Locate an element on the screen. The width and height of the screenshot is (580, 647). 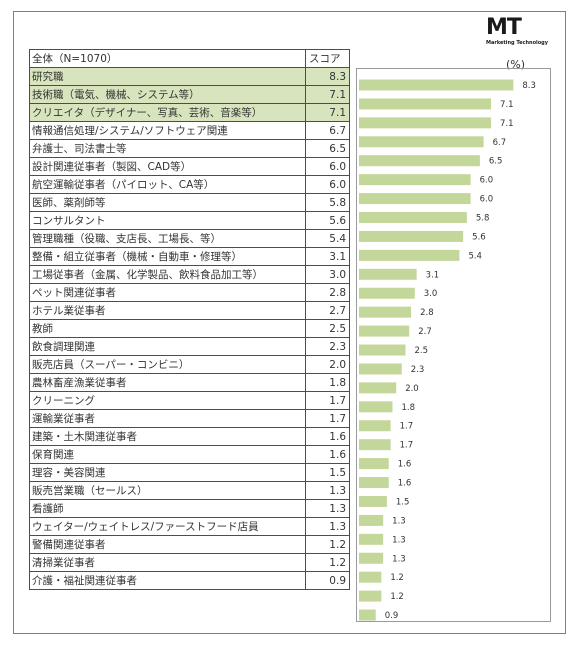
table-row: 清掃業従事者 1.2 is located at coordinates (189, 562).